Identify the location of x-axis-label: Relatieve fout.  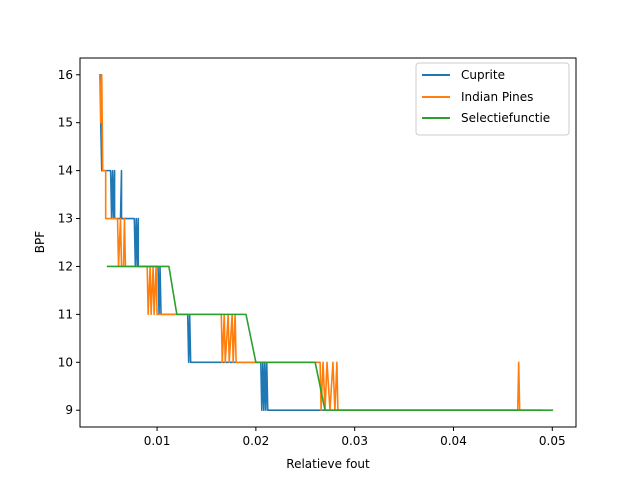
(328, 464).